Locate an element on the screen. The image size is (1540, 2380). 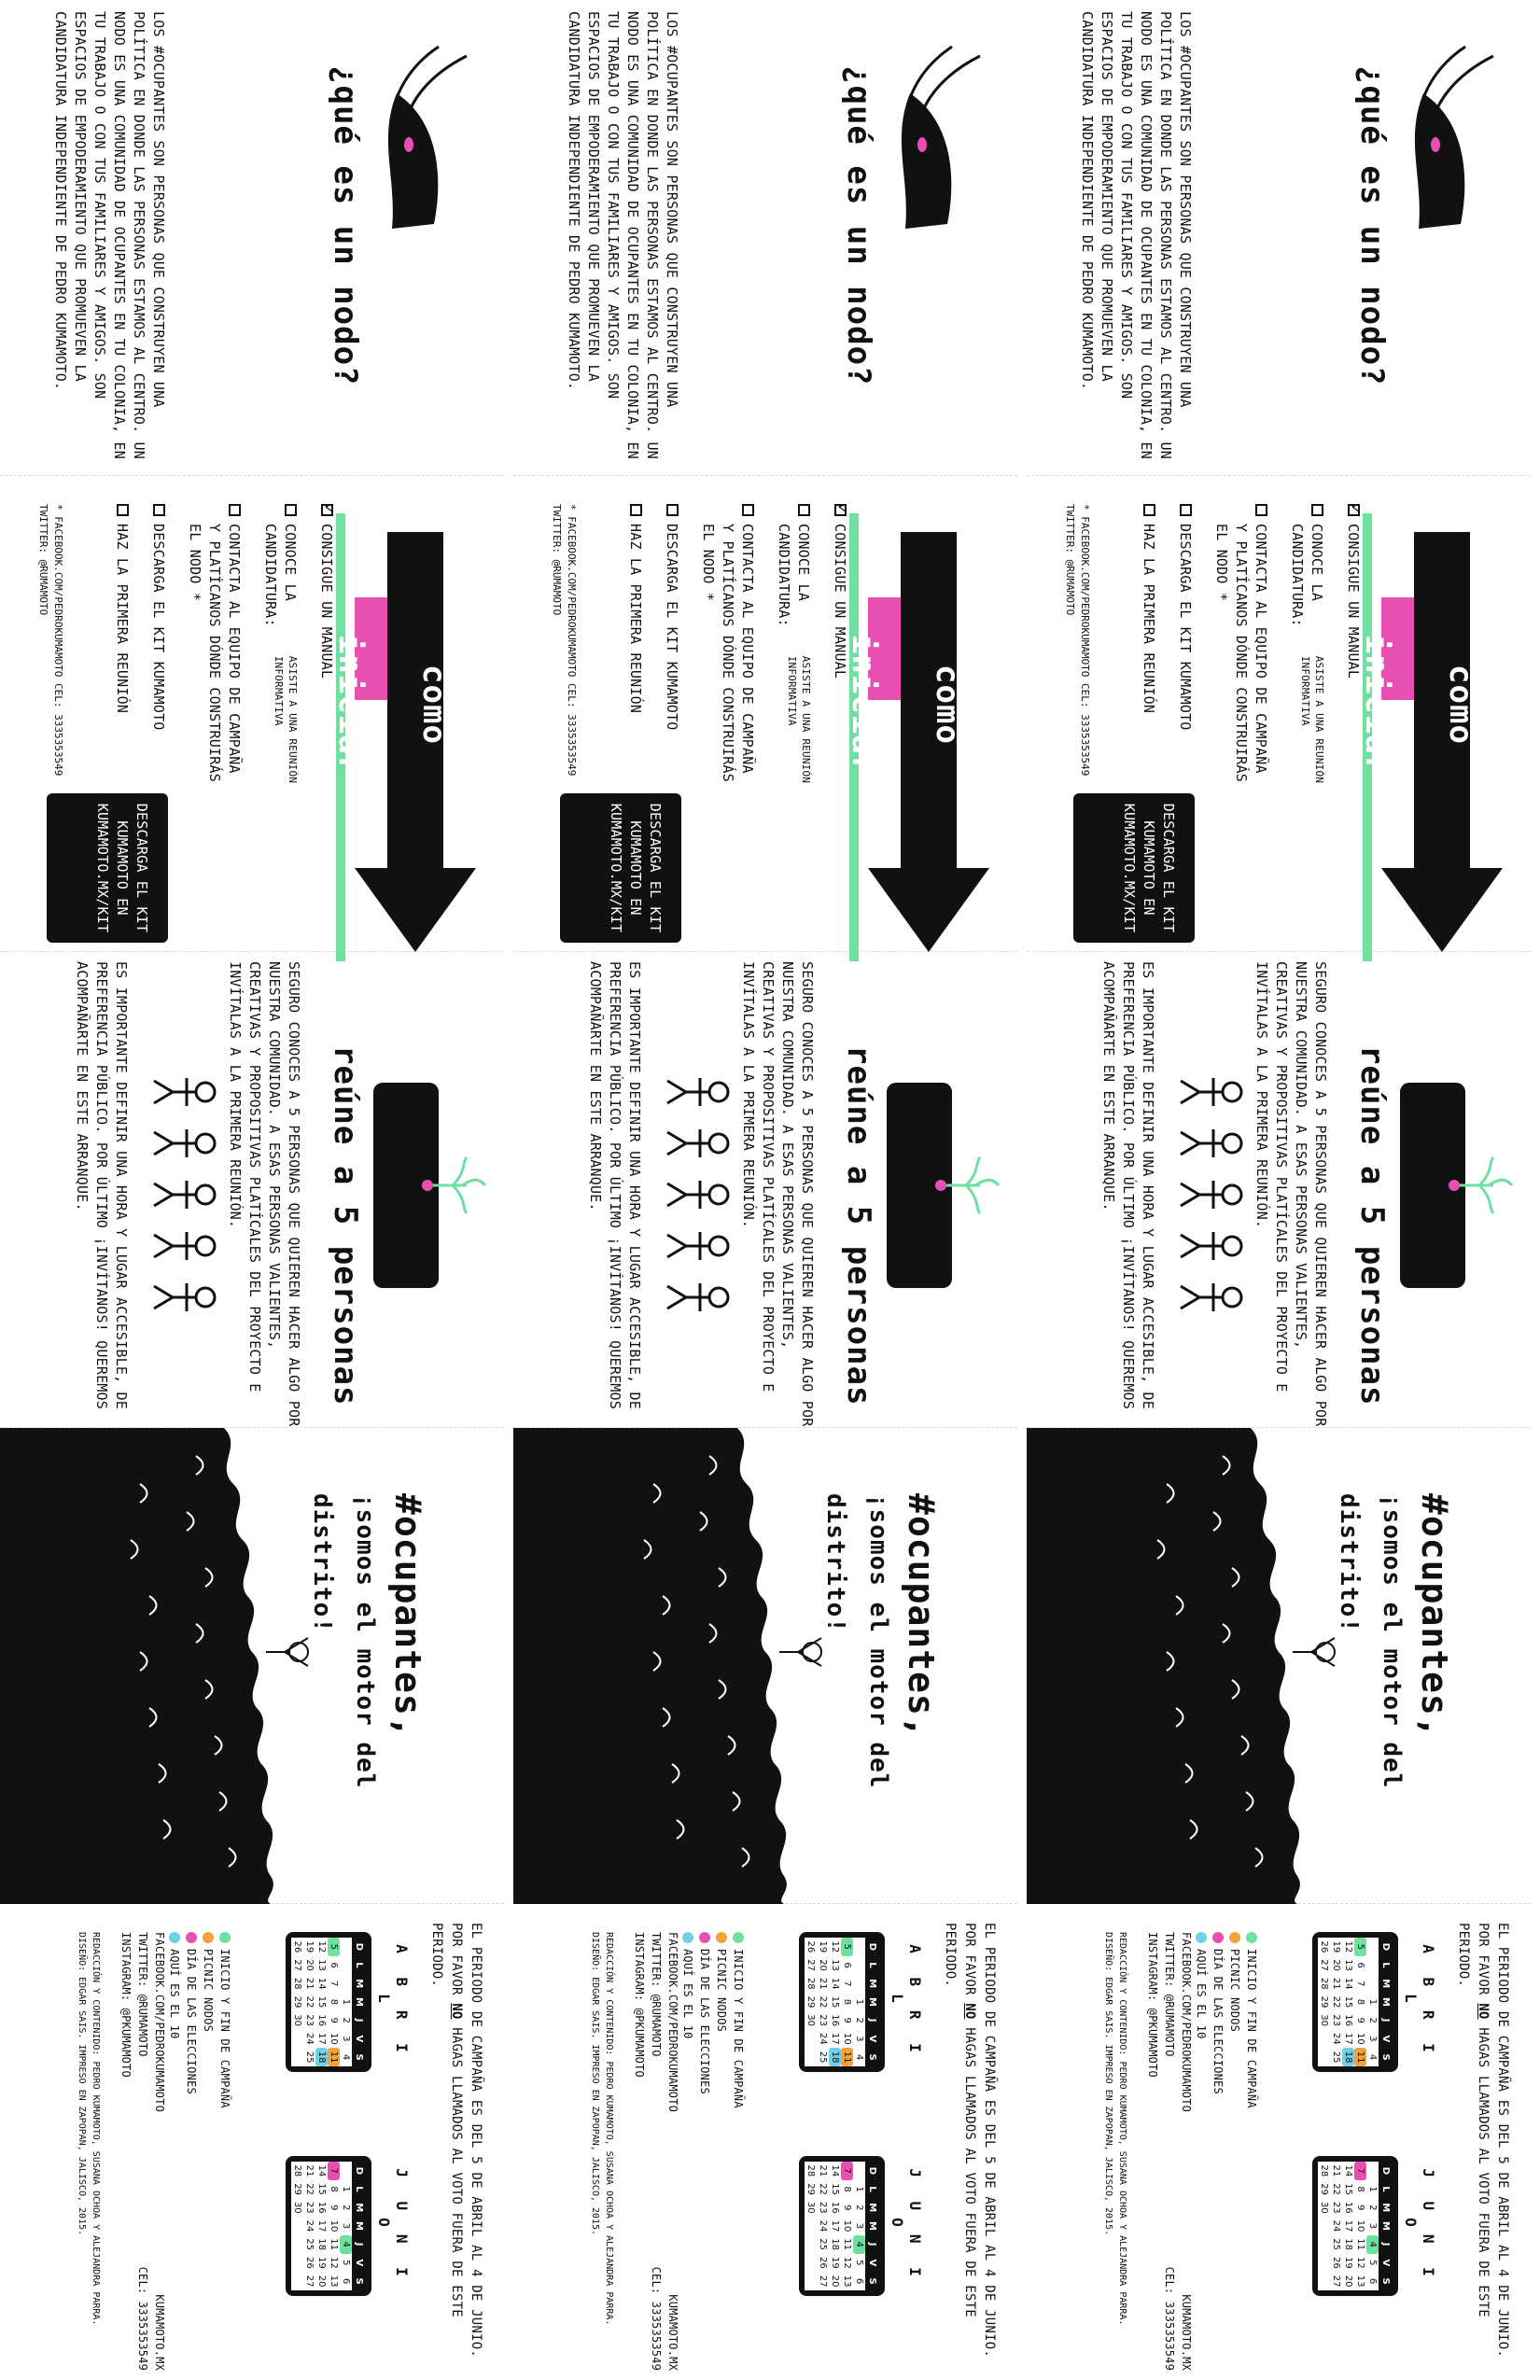
site-url: kumamoto.mx is located at coordinates (1186, 2332).